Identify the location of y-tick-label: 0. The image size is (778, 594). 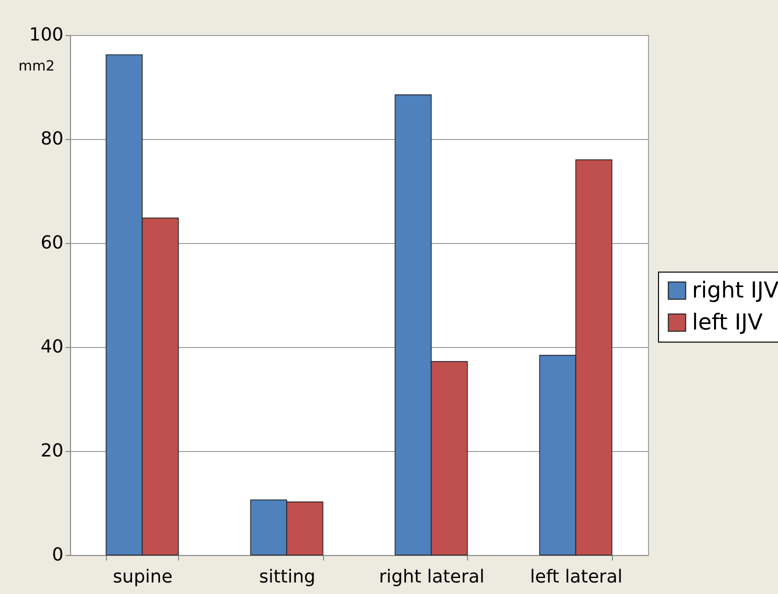
(58, 555).